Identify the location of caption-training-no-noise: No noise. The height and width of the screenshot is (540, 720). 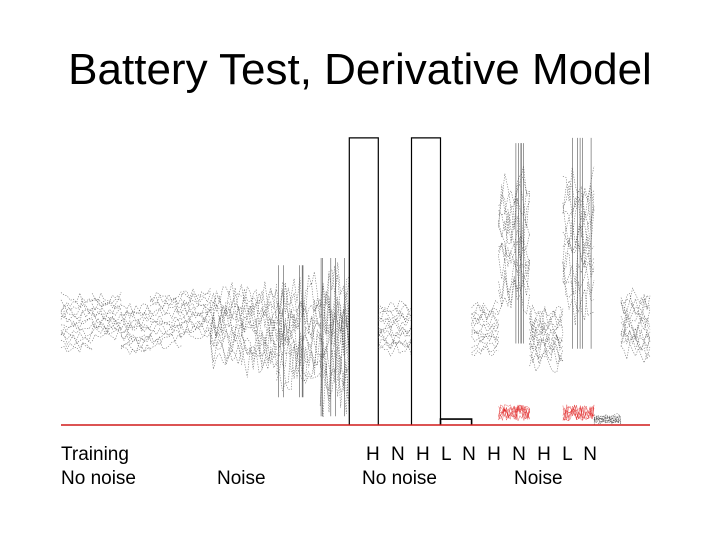
(98, 478).